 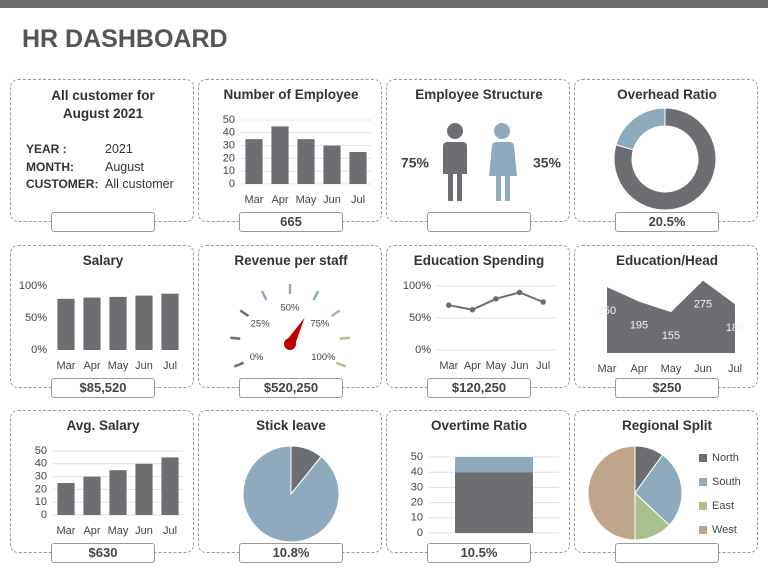 I want to click on footer-value: $250, so click(x=667, y=388).